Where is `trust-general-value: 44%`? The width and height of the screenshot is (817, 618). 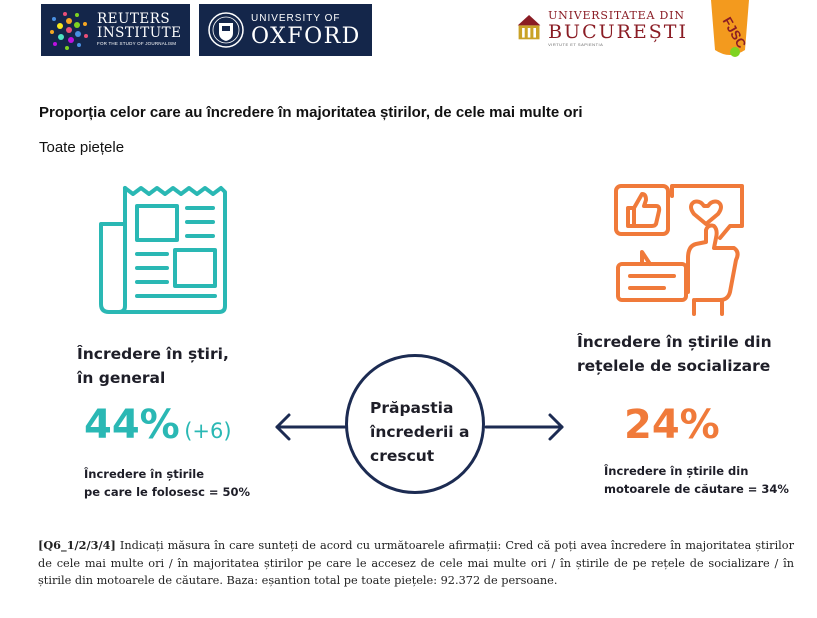
trust-general-value: 44% is located at coordinates (132, 425).